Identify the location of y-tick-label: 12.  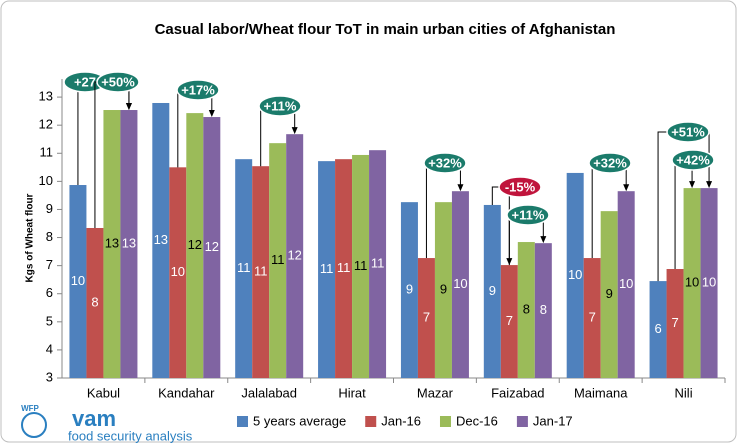
(46, 124).